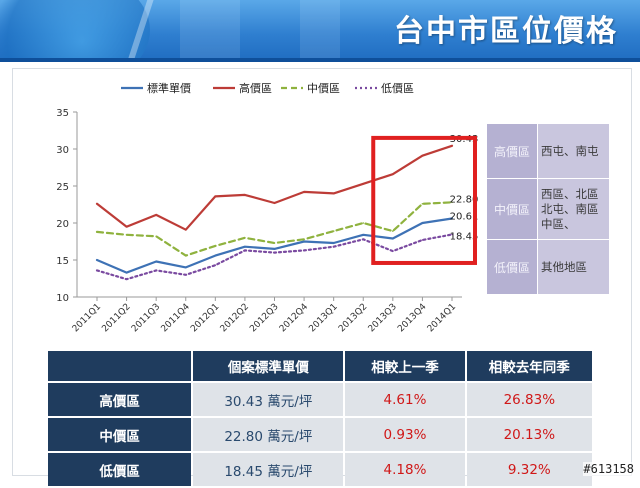  Describe the element at coordinates (405, 399) in the screenshot. I see `row-qoq: 4.61%` at that location.